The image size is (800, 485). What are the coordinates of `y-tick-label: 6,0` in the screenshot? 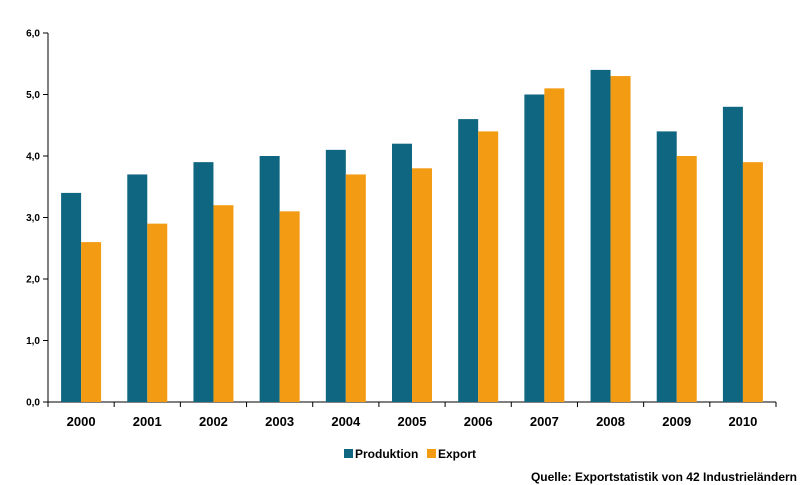 It's located at (33, 34).